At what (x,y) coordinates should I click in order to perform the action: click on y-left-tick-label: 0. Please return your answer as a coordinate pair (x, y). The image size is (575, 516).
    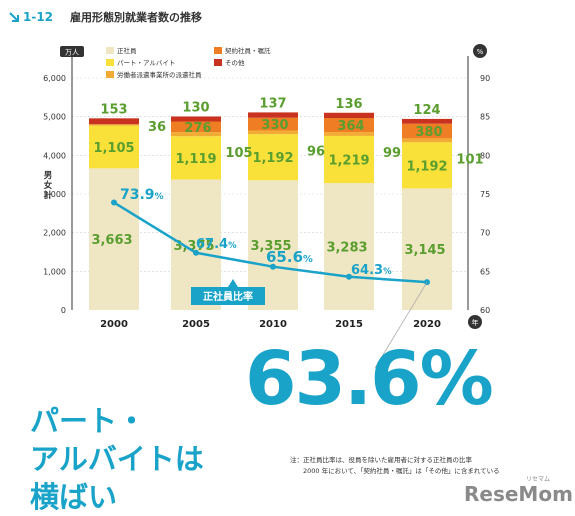
    Looking at the image, I should click on (63, 310).